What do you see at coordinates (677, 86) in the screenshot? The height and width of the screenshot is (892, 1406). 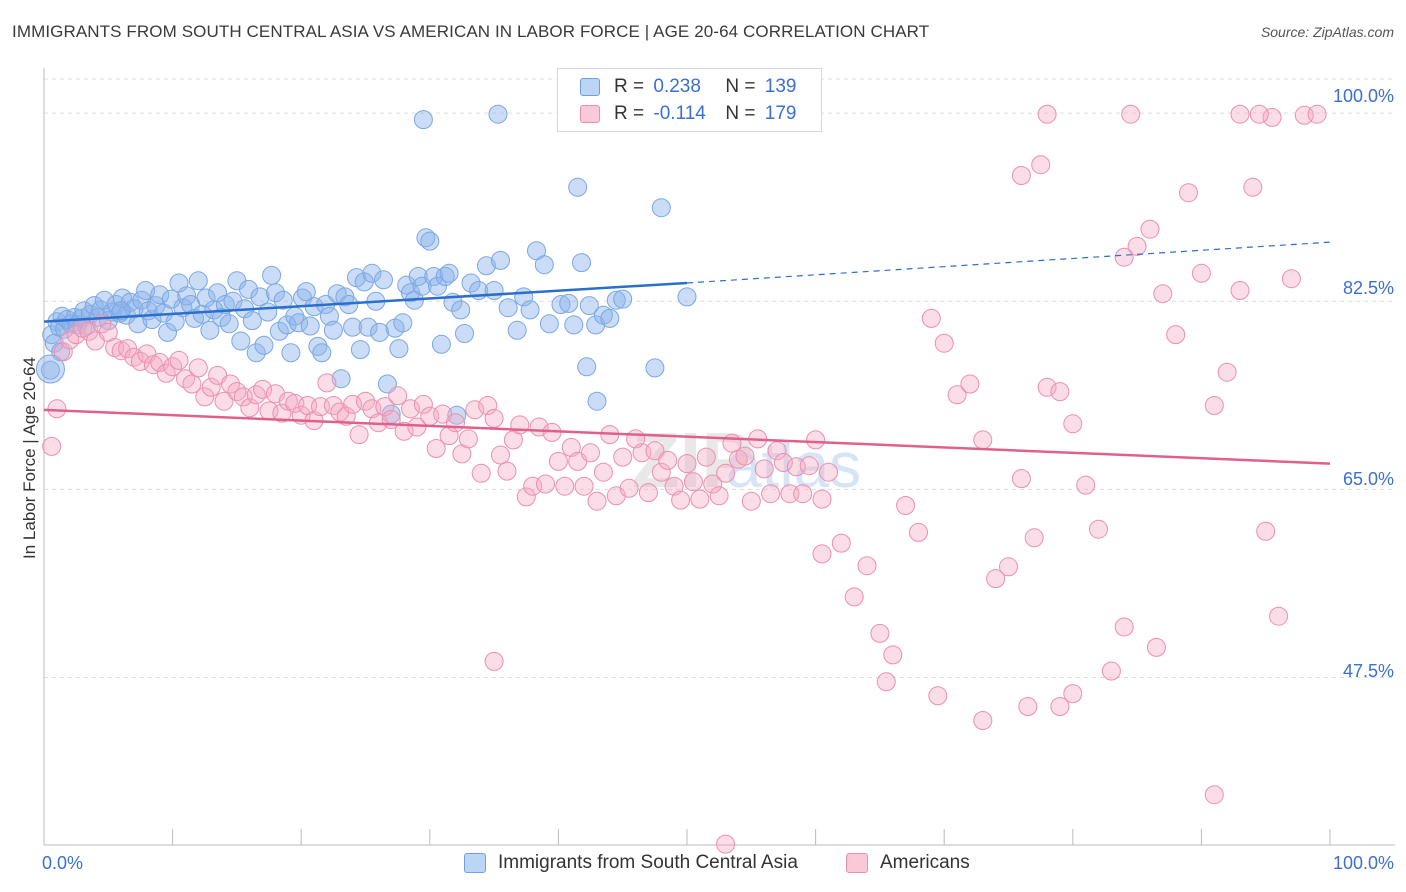 I see `legend-r-value: 0.238` at bounding box center [677, 86].